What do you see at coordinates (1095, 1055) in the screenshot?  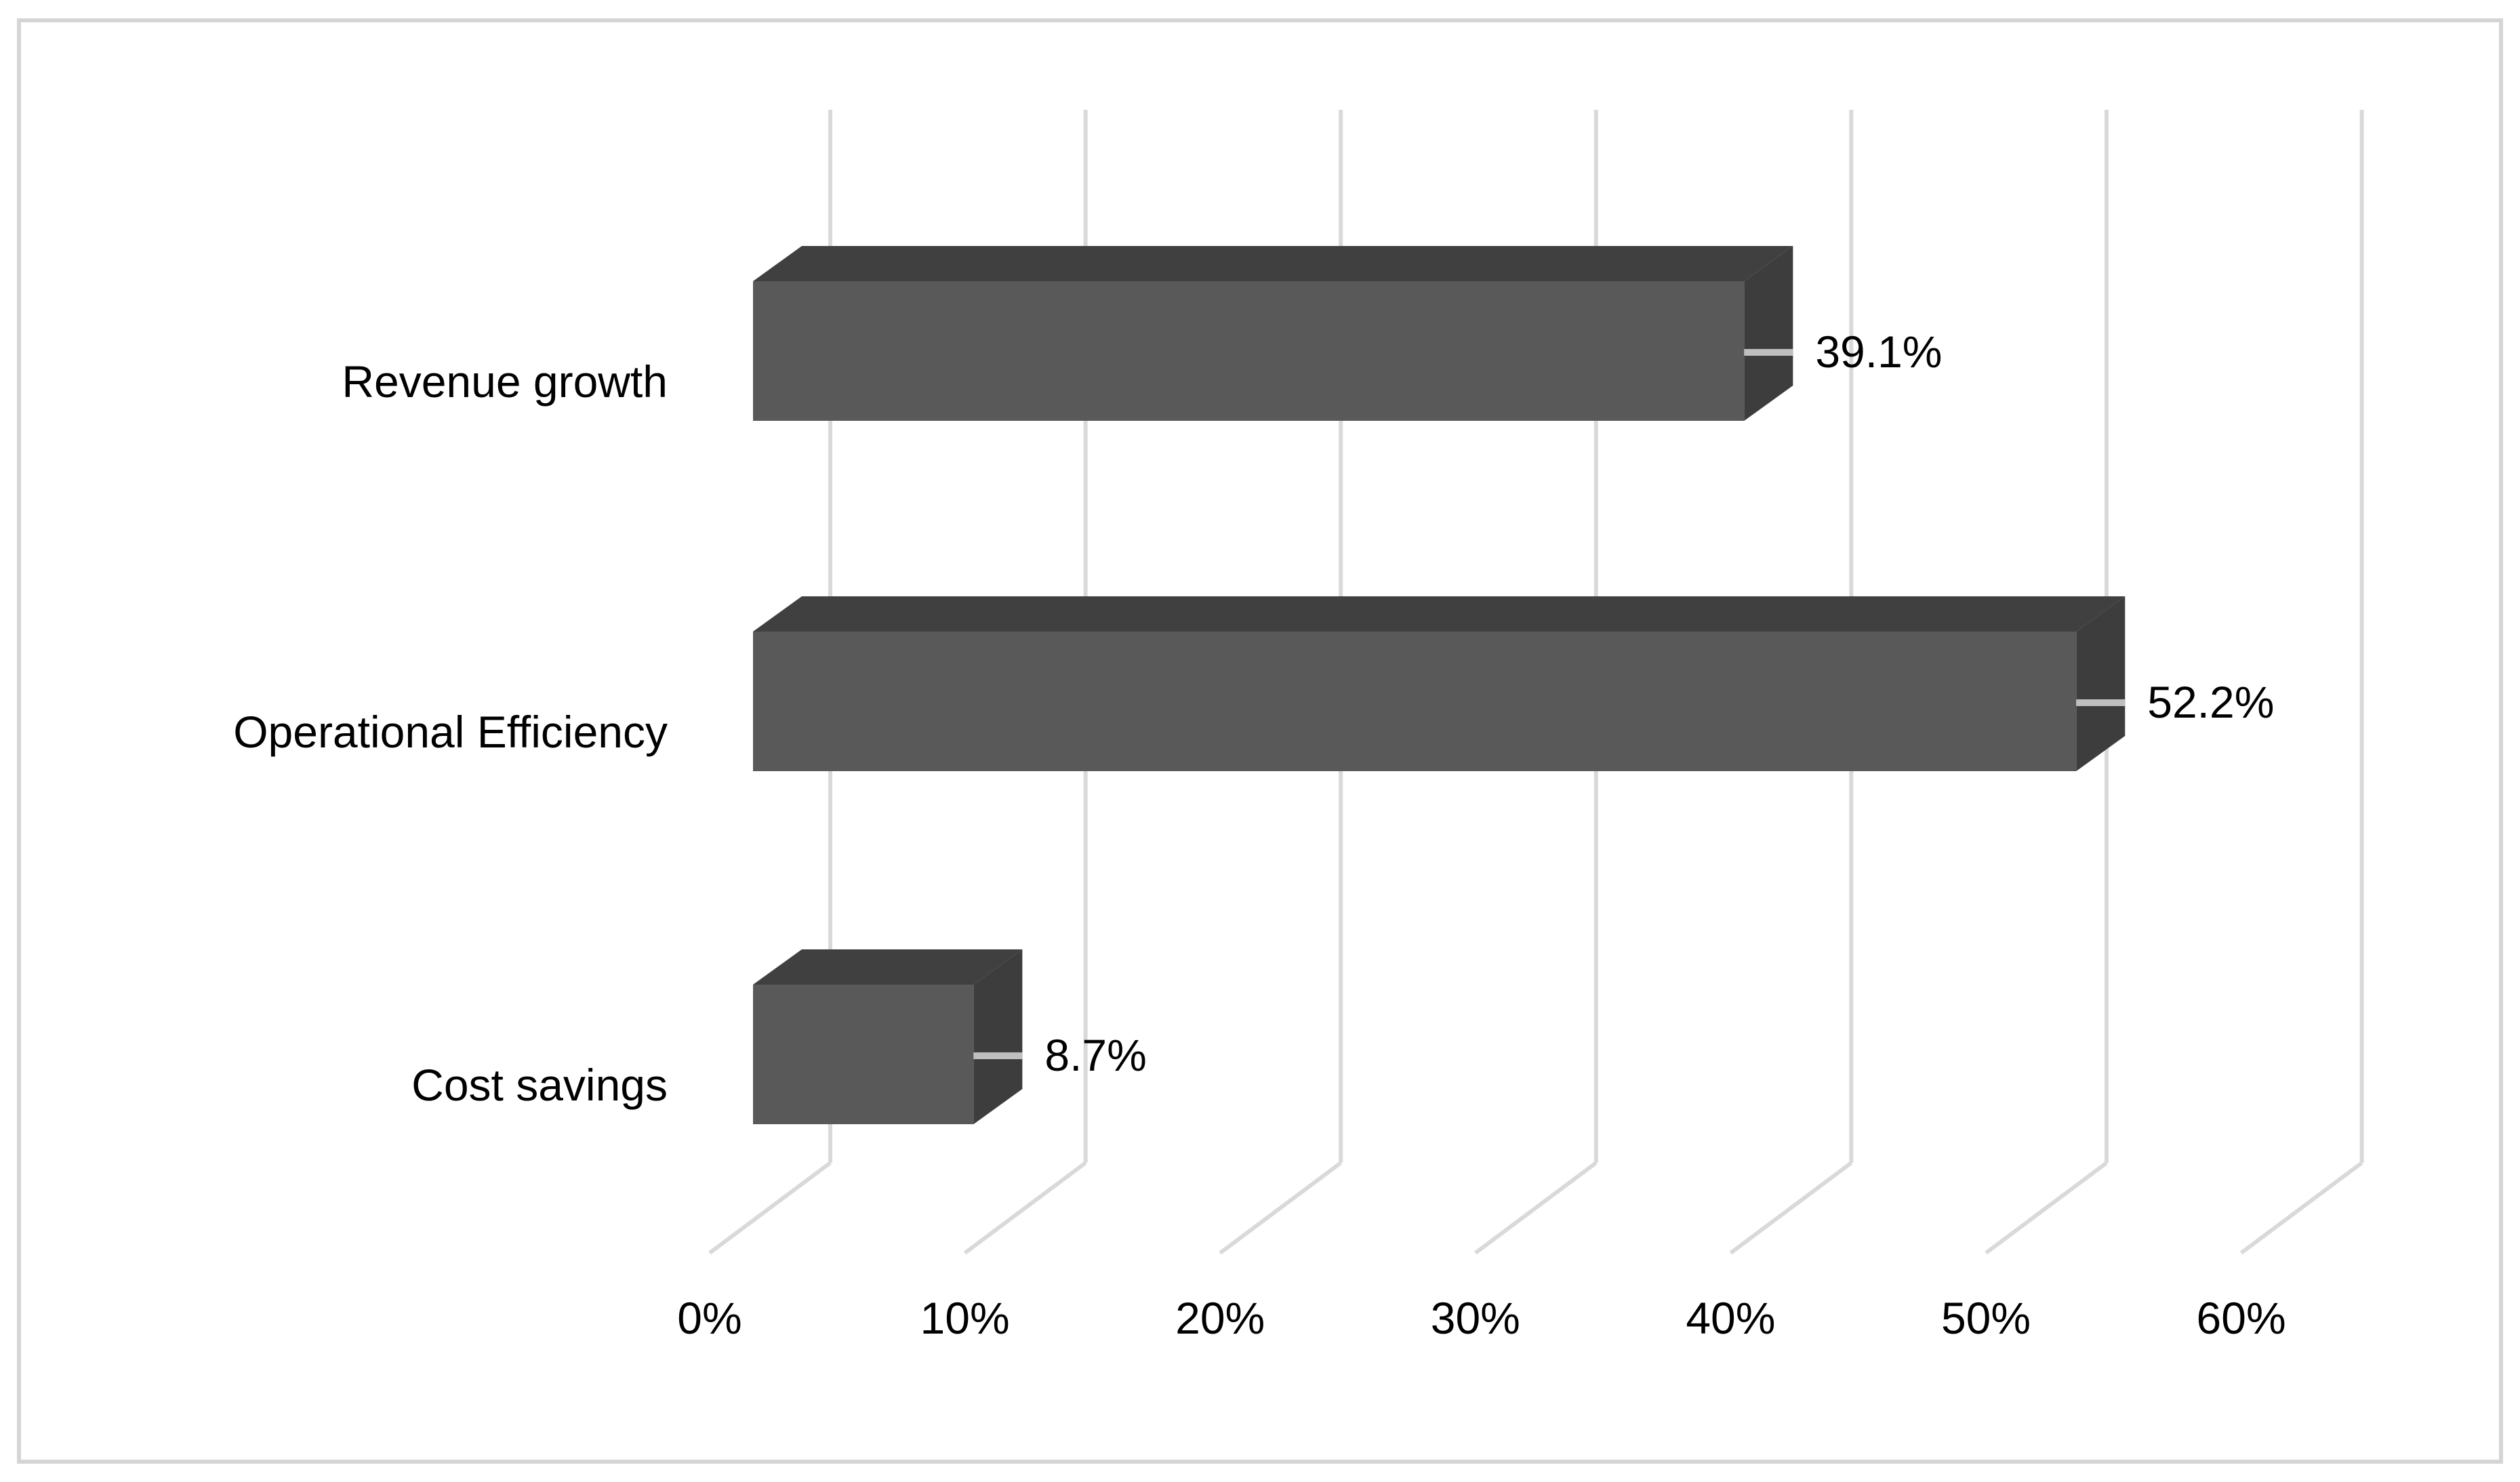 I see `data-label-cost-savings: 8.7%` at bounding box center [1095, 1055].